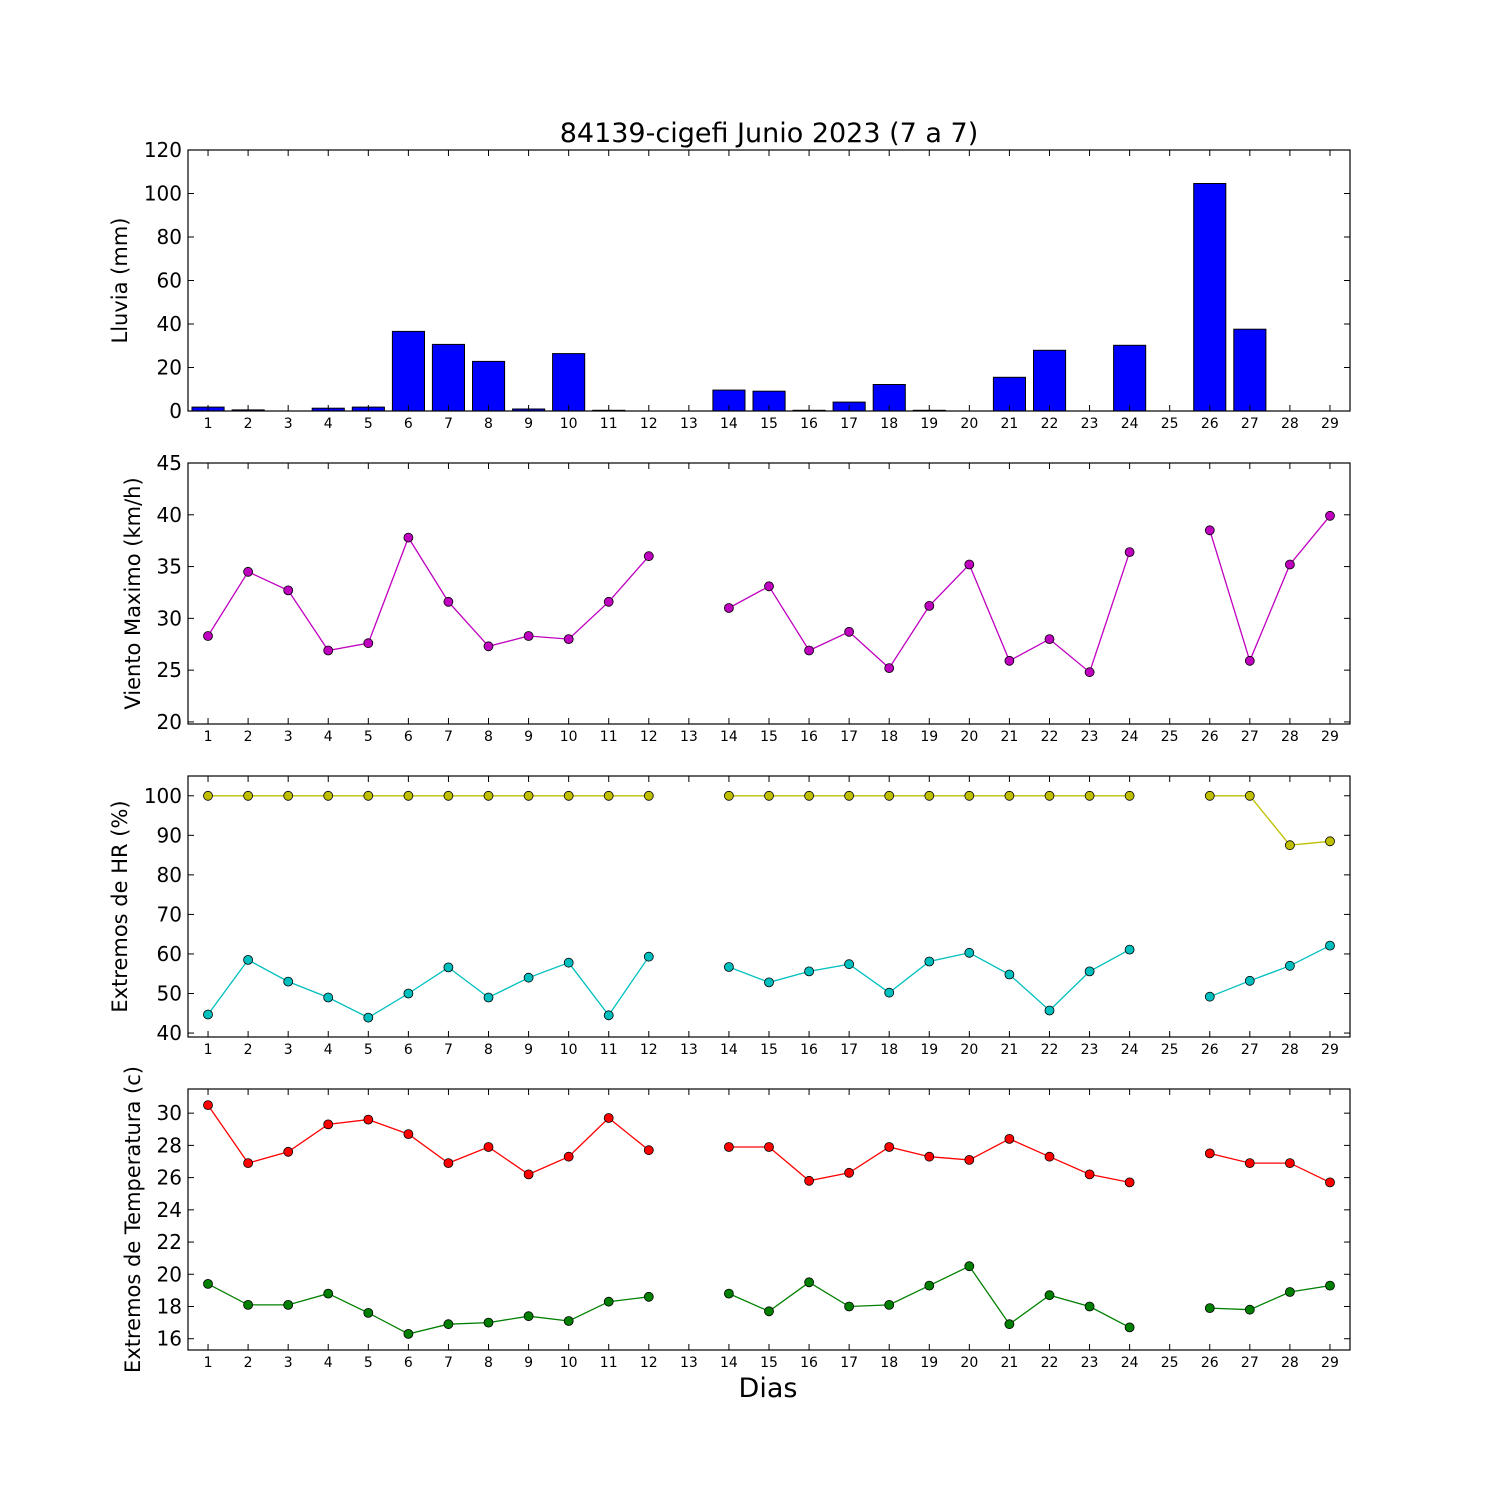 The width and height of the screenshot is (1500, 1500). Describe the element at coordinates (408, 1050) in the screenshot. I see `x-tick-label: 6` at that location.